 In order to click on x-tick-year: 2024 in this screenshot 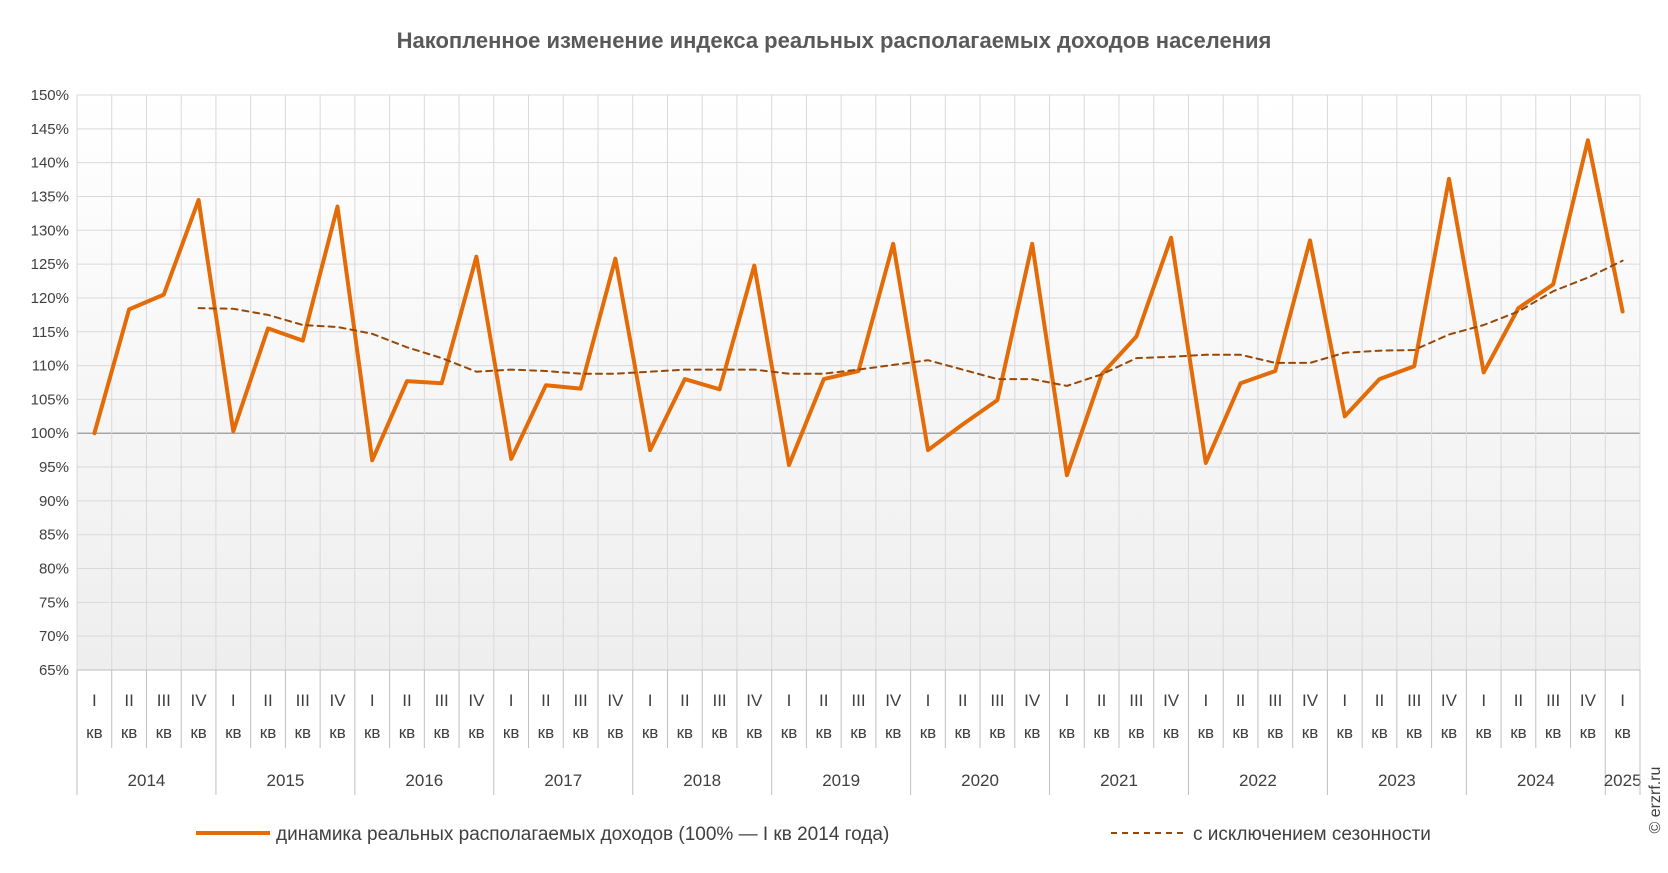, I will do `click(1536, 780)`.